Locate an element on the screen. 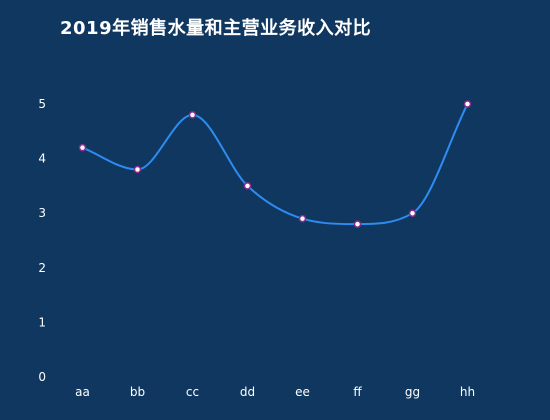  y-tick-label: 2 is located at coordinates (42, 268).